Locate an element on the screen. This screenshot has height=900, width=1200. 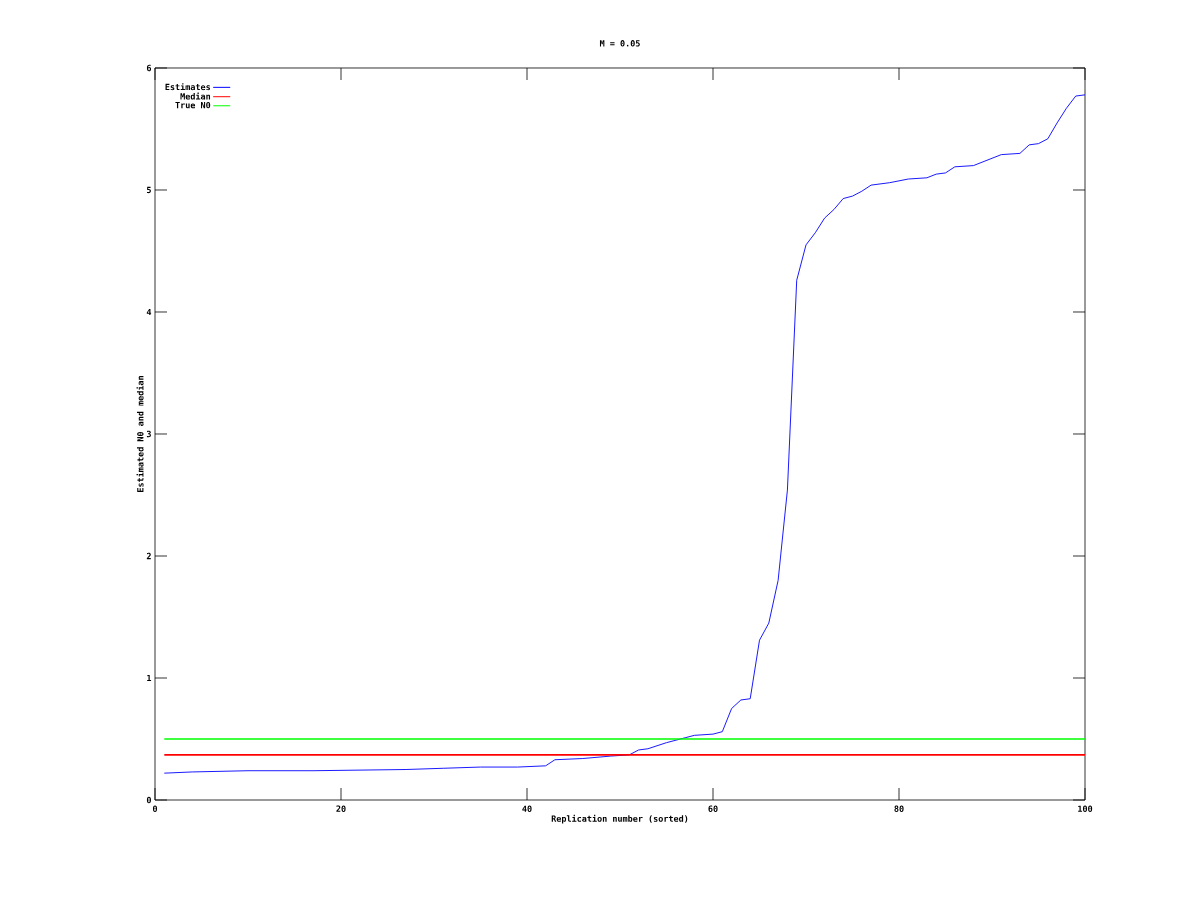
y-tick-label: 5 is located at coordinates (148, 190).